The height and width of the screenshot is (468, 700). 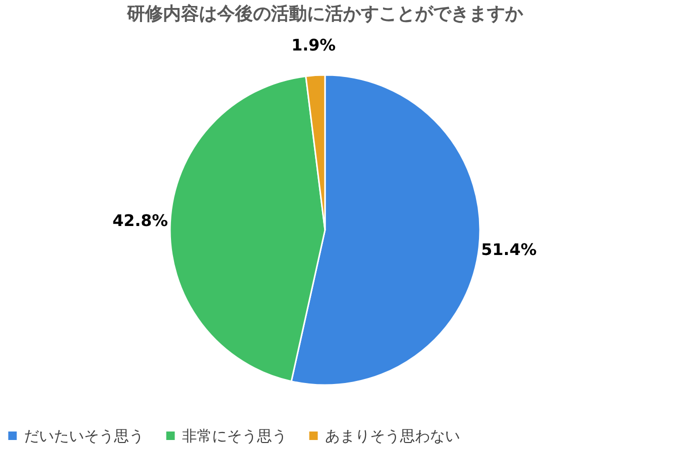 What do you see at coordinates (392, 435) in the screenshot?
I see `legend-label: あまりそう思わない` at bounding box center [392, 435].